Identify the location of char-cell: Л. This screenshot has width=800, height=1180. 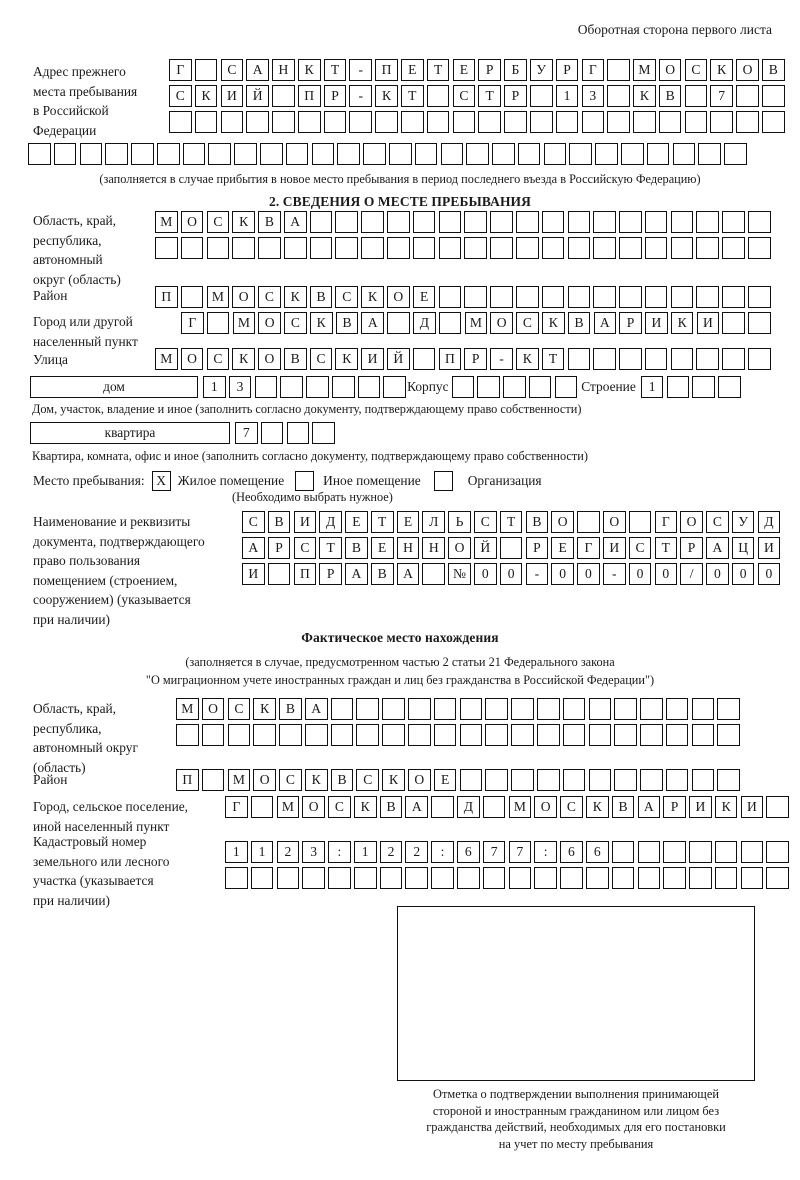
(434, 522).